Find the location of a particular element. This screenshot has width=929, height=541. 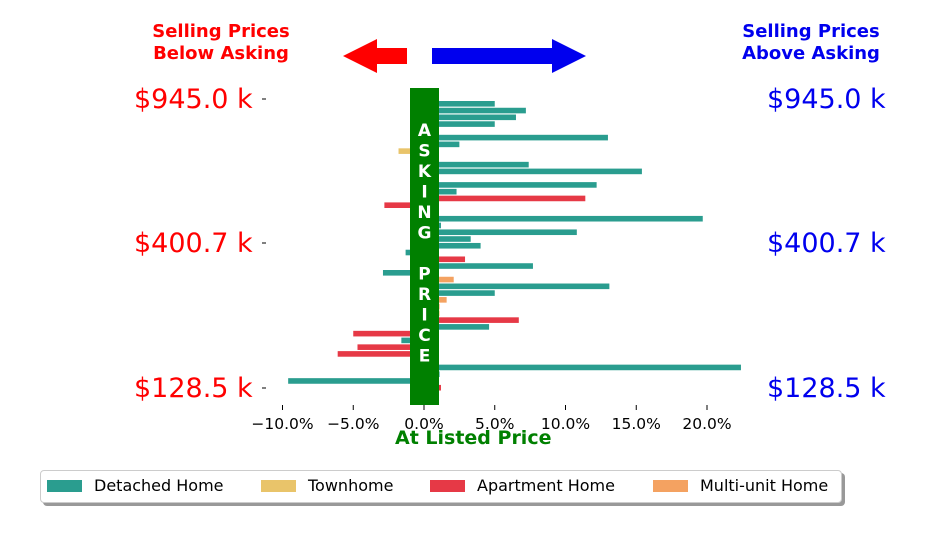

x-tick-label: −5.0% is located at coordinates (353, 424).